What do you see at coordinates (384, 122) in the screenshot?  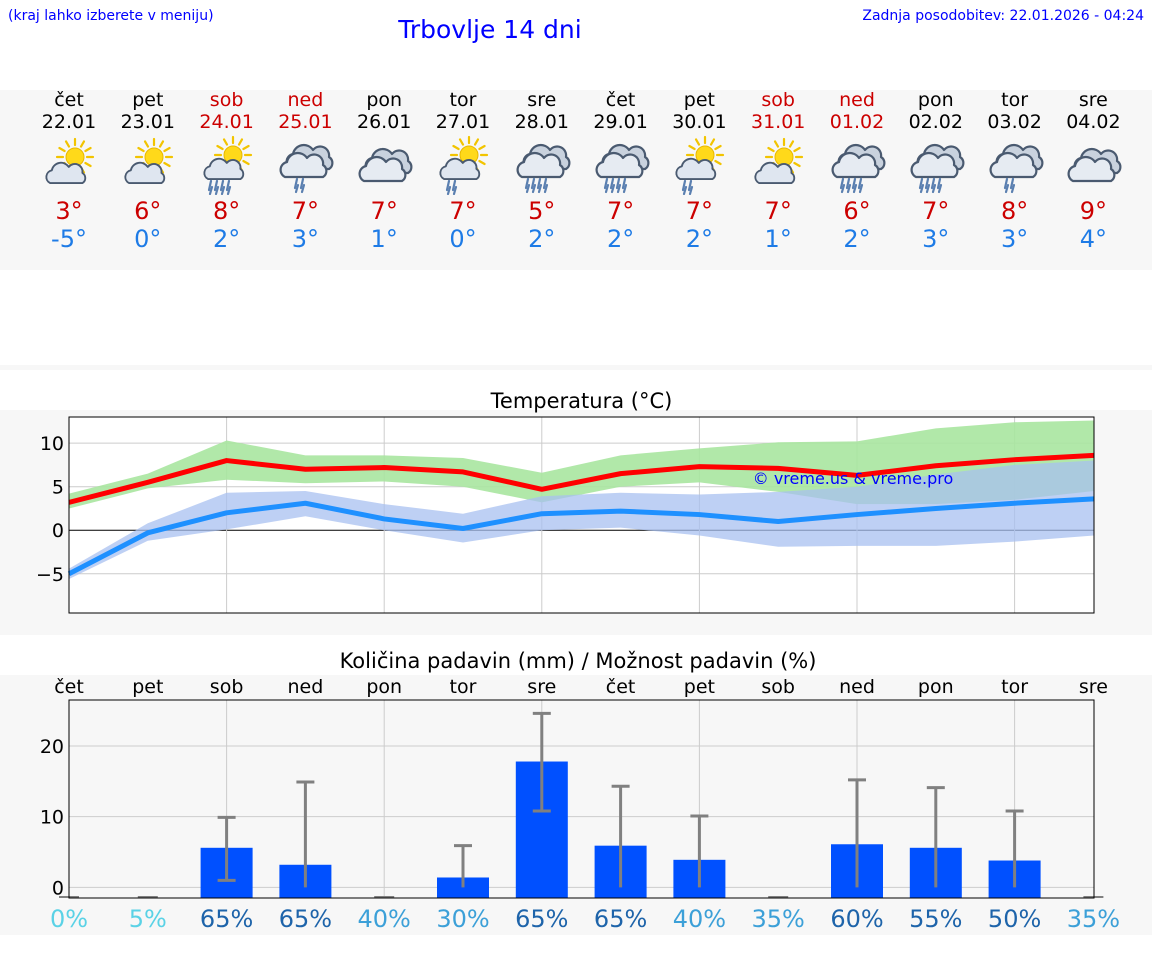 I see `day-date: 26.01` at bounding box center [384, 122].